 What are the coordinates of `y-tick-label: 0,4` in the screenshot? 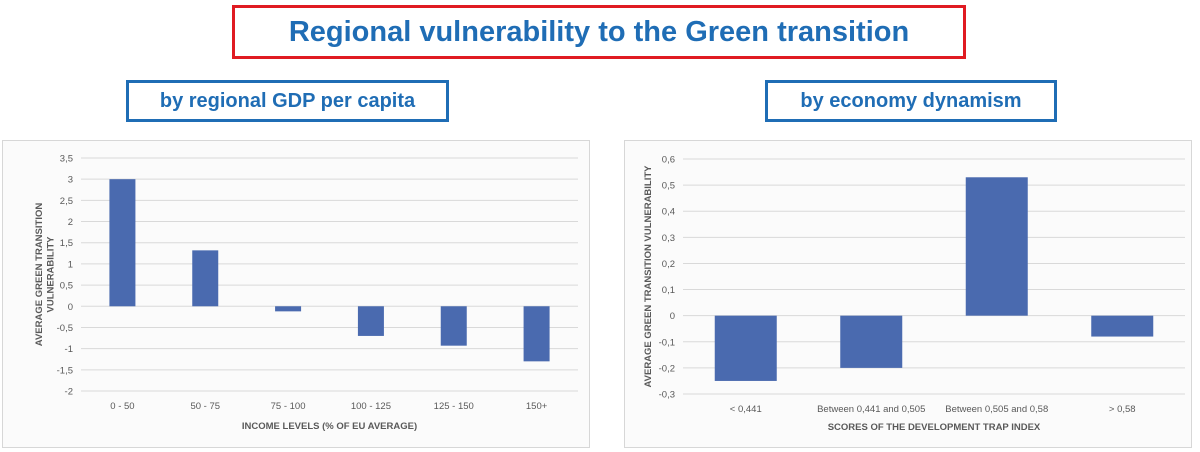 It's located at (668, 212).